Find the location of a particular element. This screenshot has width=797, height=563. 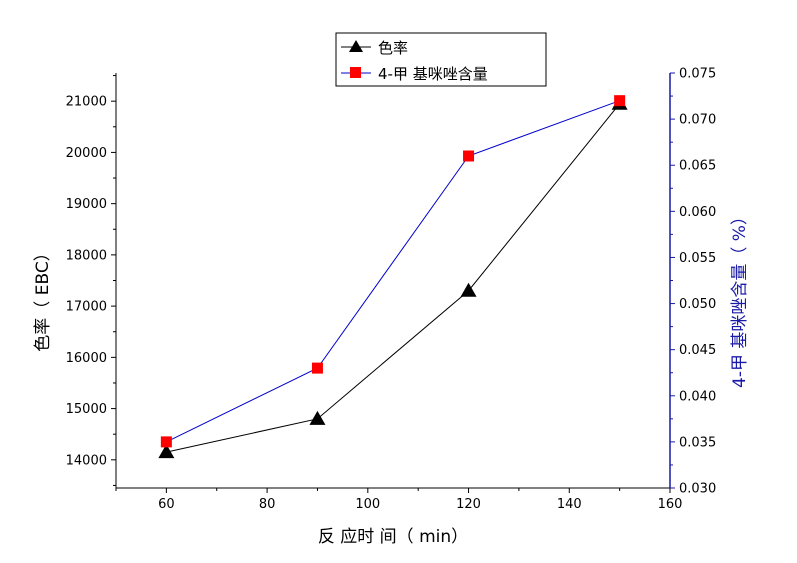

x-axis-title: 反 应时 间（ min） is located at coordinates (393, 537).